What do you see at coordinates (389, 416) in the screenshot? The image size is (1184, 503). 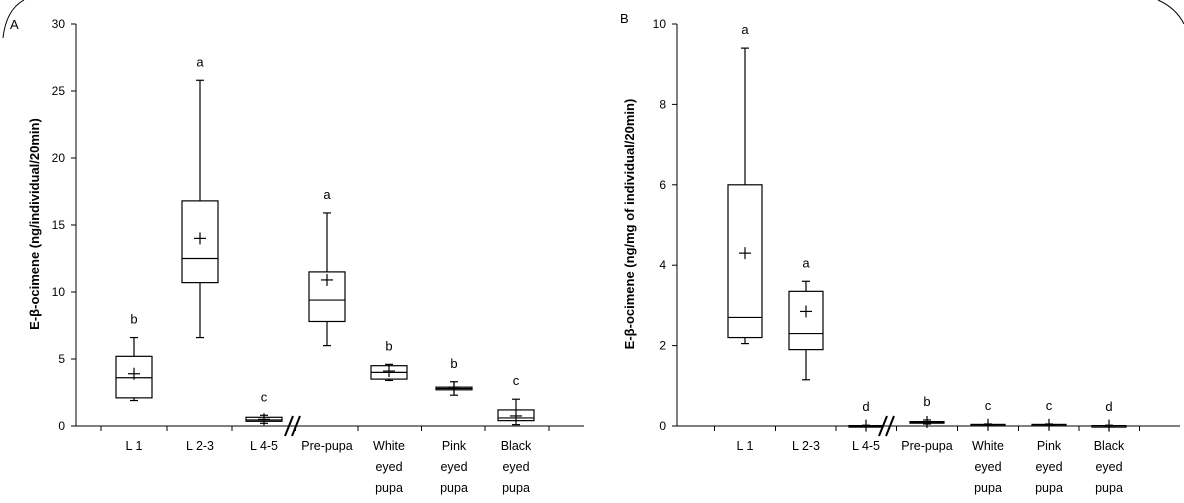 I see `box-group: b White eyed pupa` at bounding box center [389, 416].